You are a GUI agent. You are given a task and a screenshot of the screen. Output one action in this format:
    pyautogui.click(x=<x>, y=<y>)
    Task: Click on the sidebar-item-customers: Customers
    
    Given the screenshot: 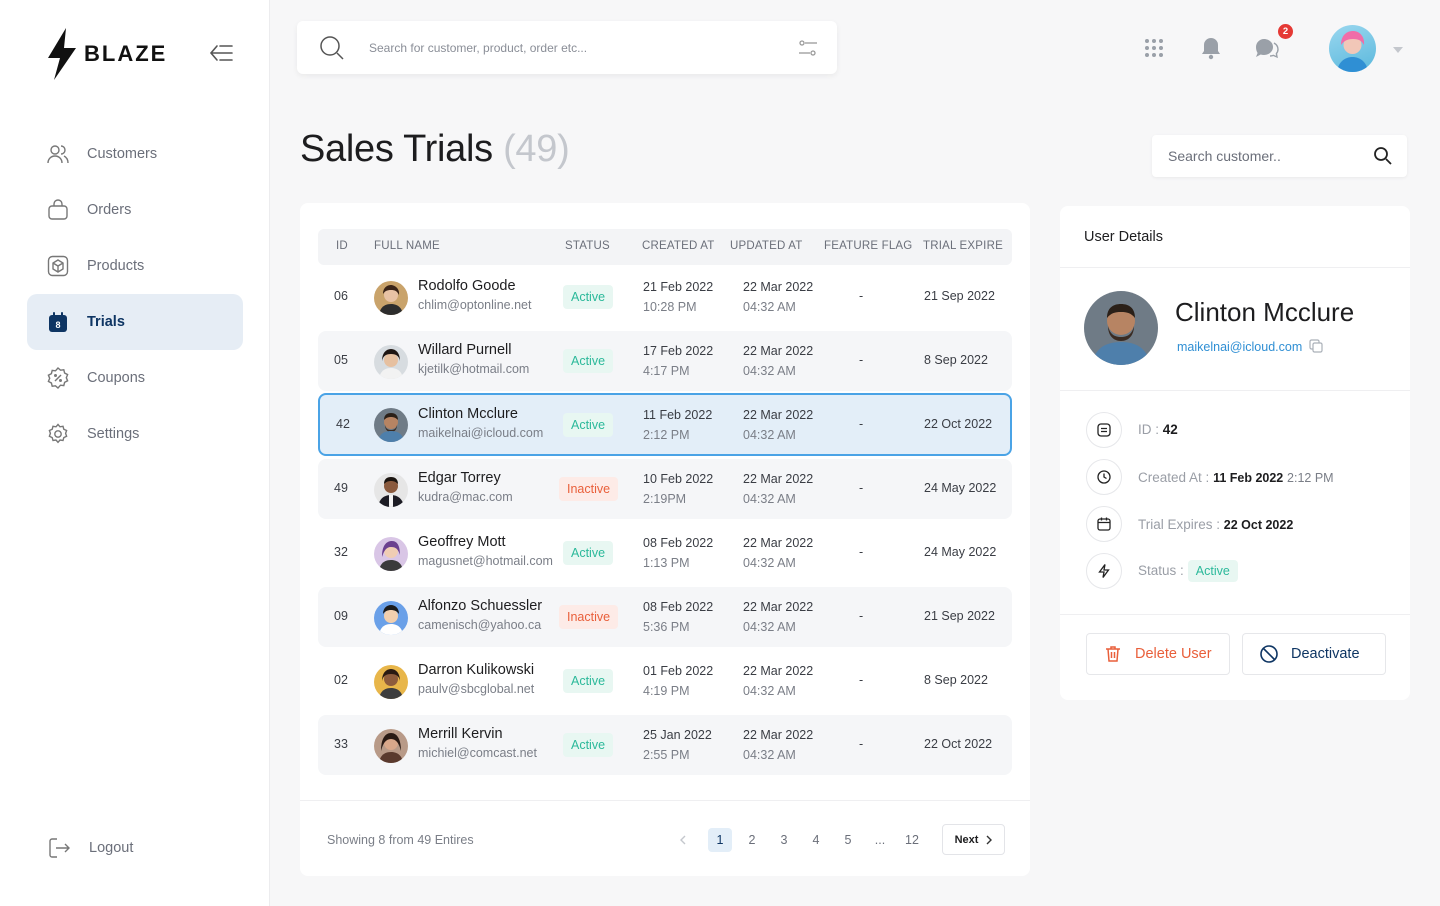 What is the action you would take?
    pyautogui.click(x=135, y=154)
    